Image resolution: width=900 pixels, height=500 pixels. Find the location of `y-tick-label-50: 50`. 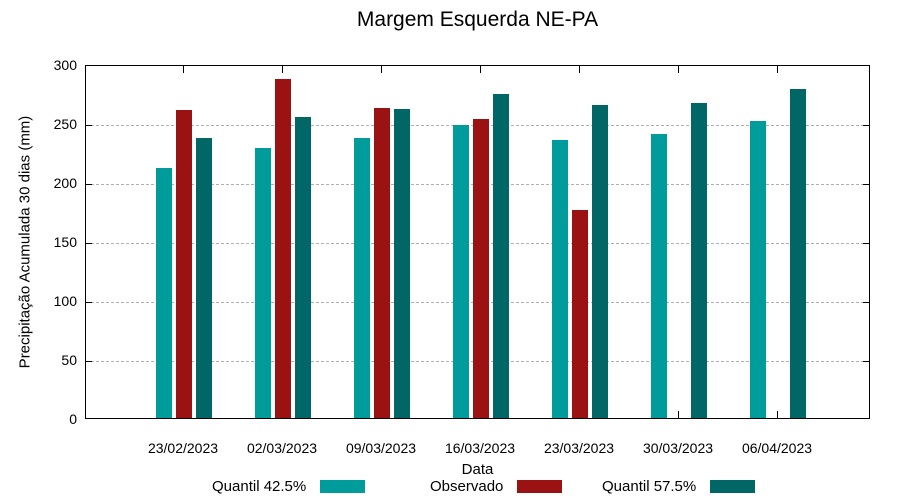

y-tick-label-50: 50 is located at coordinates (69, 360).